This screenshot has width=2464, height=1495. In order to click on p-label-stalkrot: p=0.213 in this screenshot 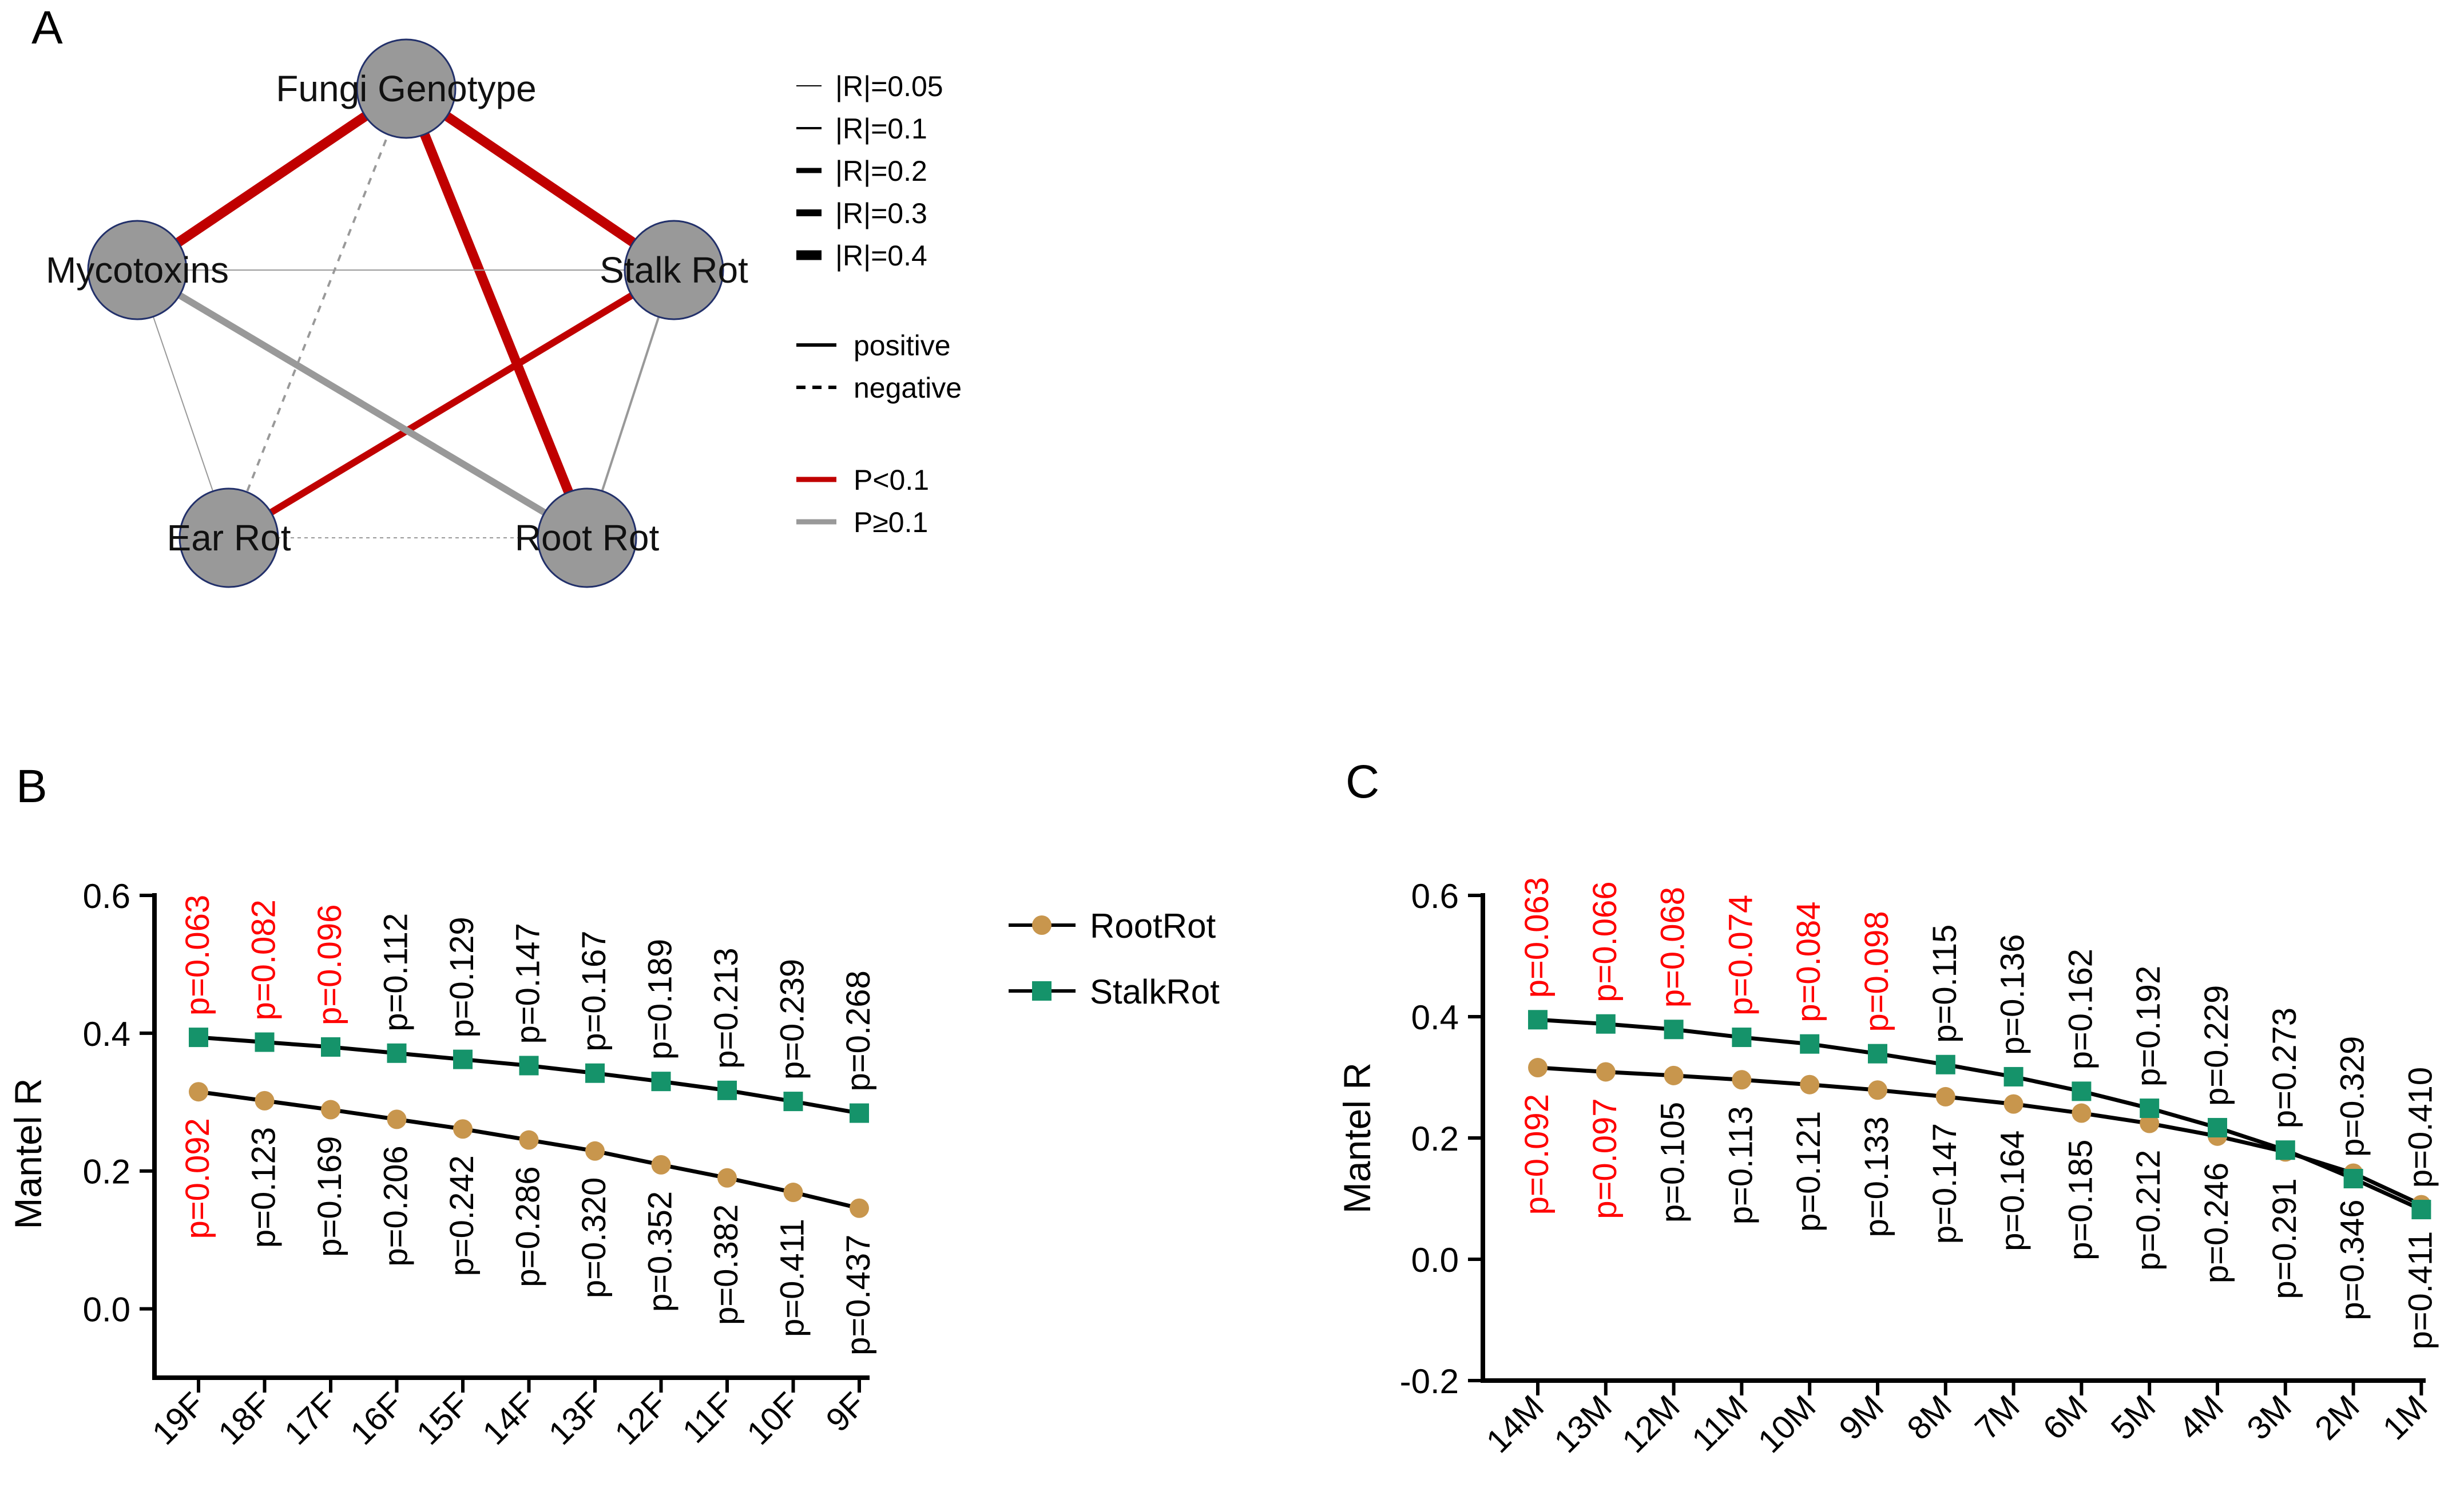, I will do `click(726, 1008)`.